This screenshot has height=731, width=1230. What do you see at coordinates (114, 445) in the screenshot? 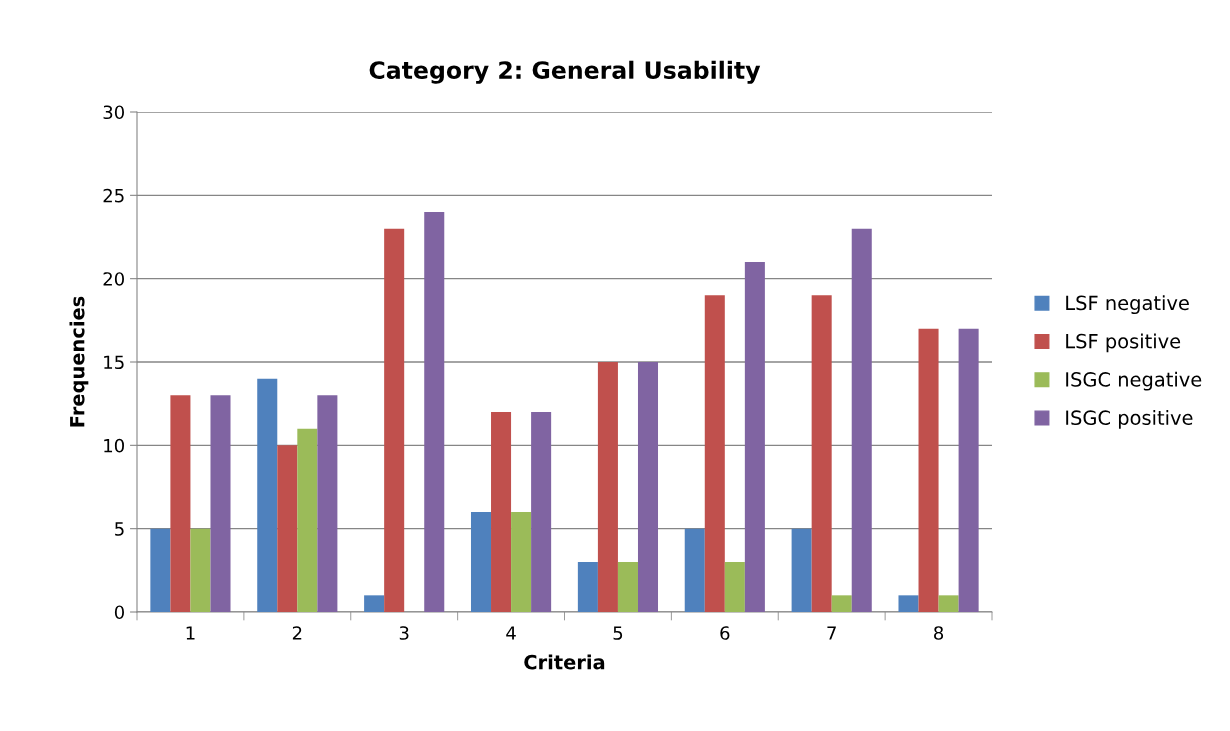
I see `y-tick-label: 10` at bounding box center [114, 445].